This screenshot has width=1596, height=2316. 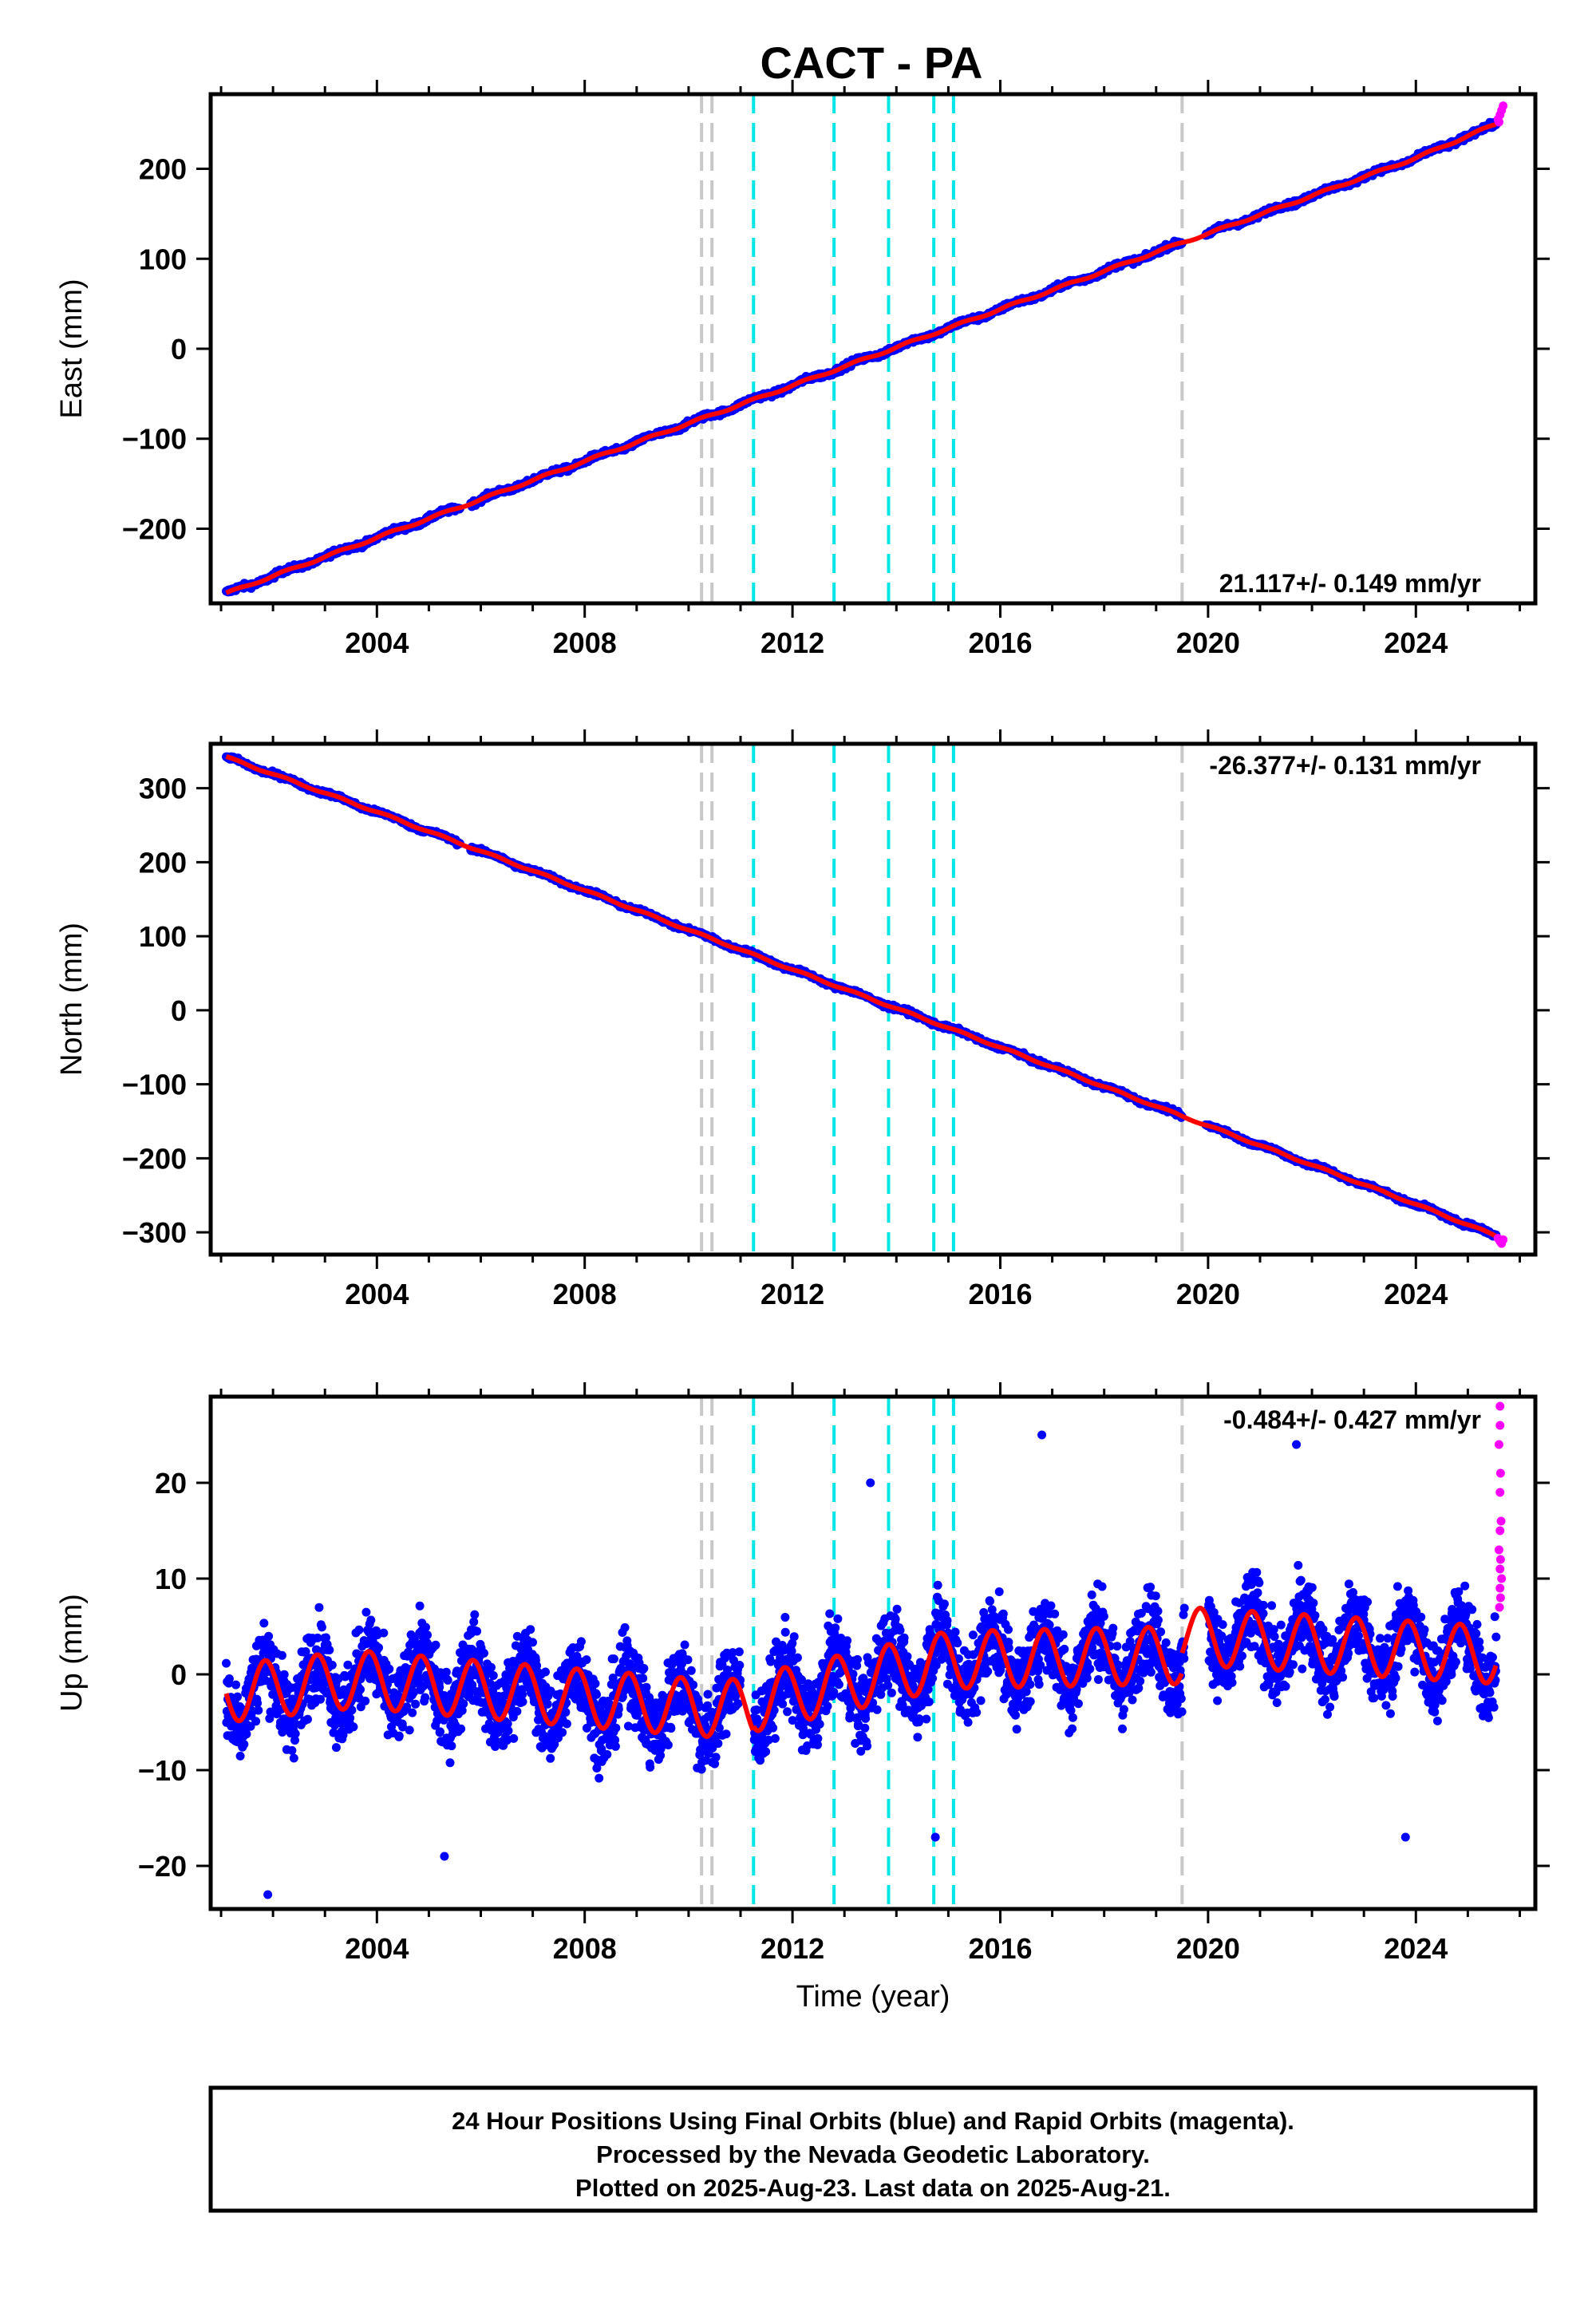 What do you see at coordinates (72, 348) in the screenshot?
I see `y-axis-label: East (mm)` at bounding box center [72, 348].